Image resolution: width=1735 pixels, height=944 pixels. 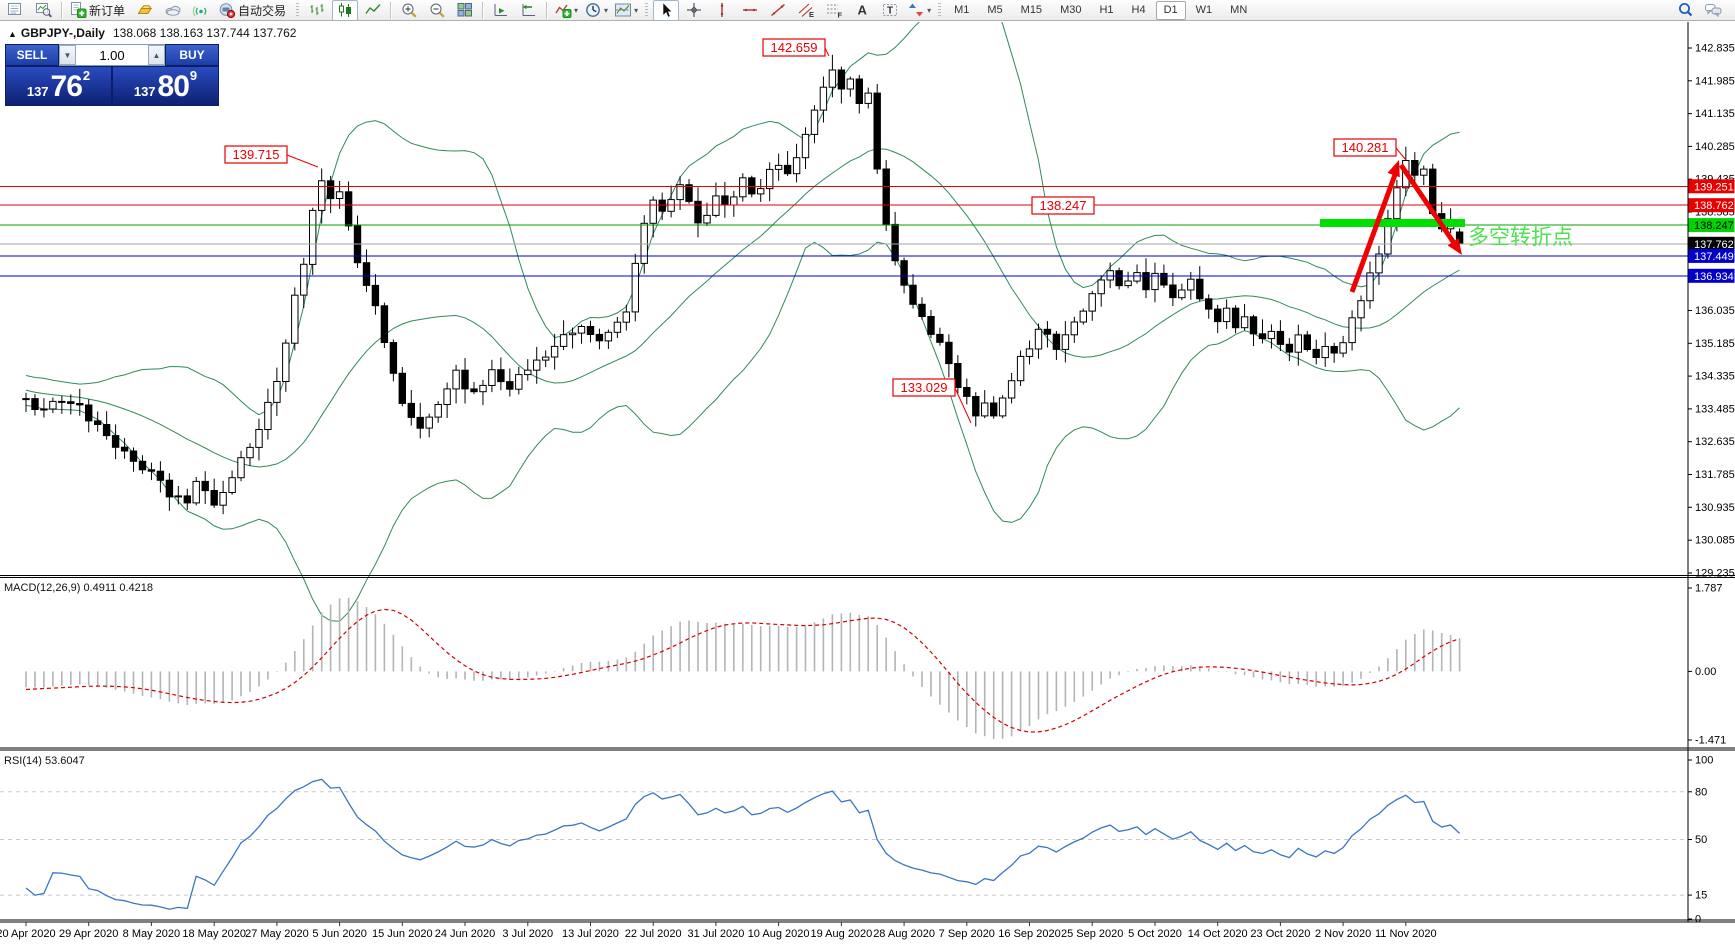 I want to click on chart-shift-button, so click(x=529, y=10).